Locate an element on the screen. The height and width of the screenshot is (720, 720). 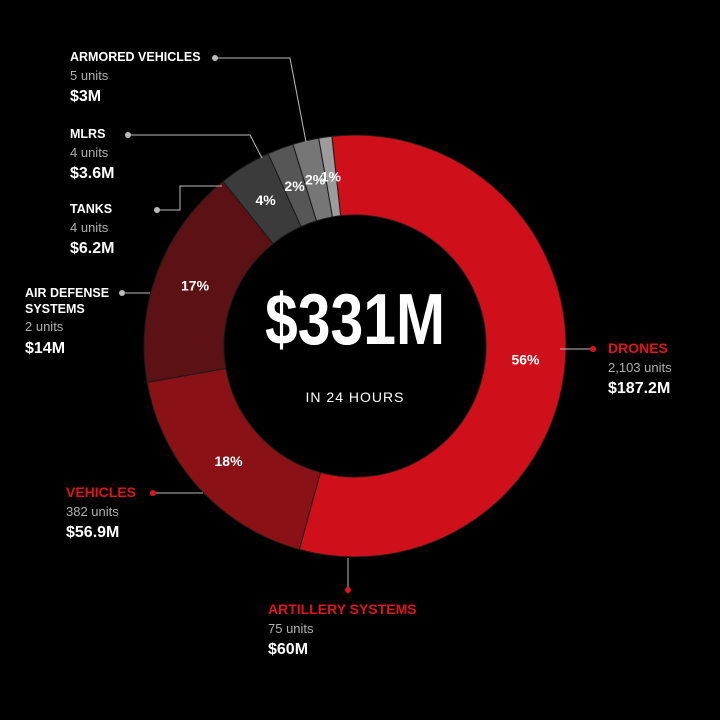
percent-label: 17% is located at coordinates (195, 286).